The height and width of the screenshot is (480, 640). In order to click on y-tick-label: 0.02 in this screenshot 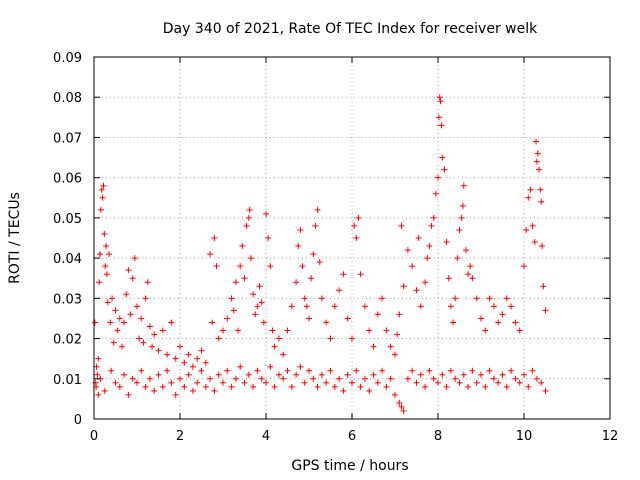, I will do `click(67, 340)`.